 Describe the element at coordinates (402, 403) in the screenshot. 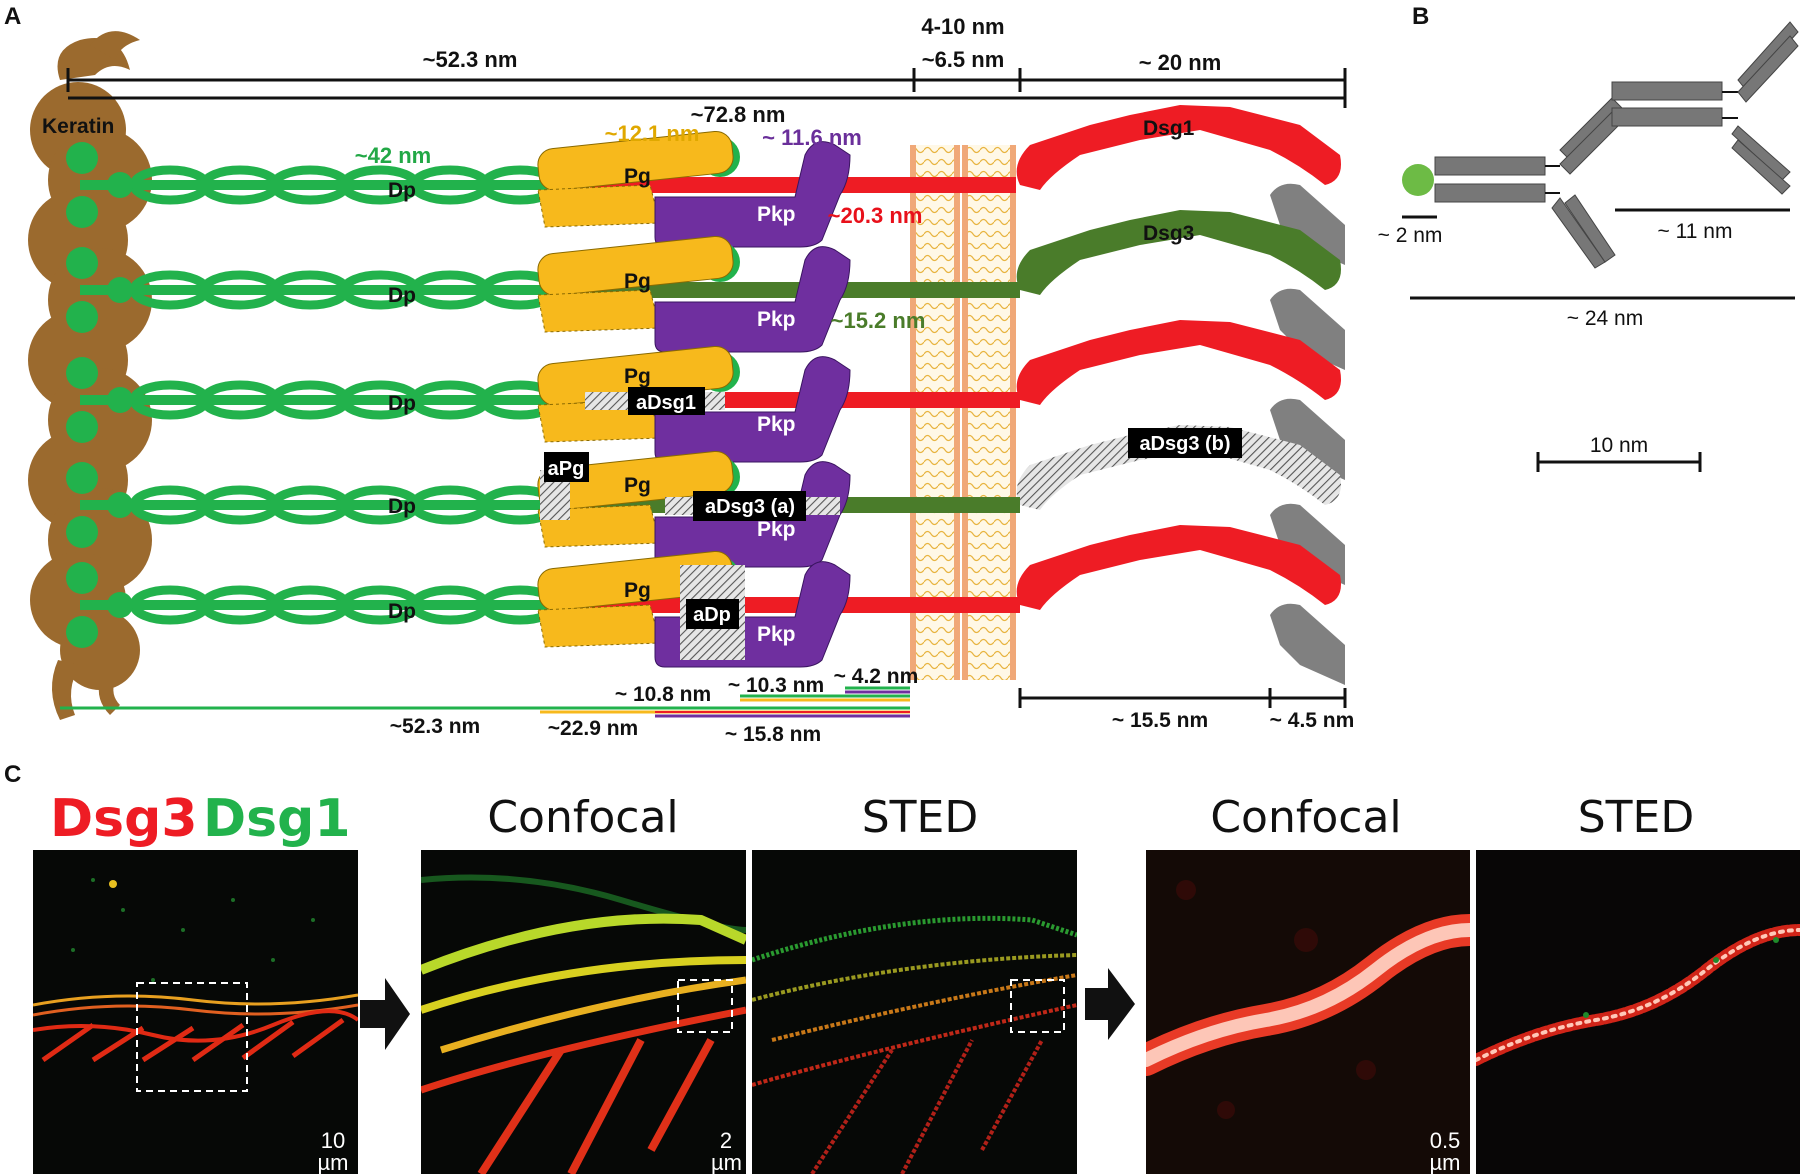

I see `dp-label-3: Dp` at that location.